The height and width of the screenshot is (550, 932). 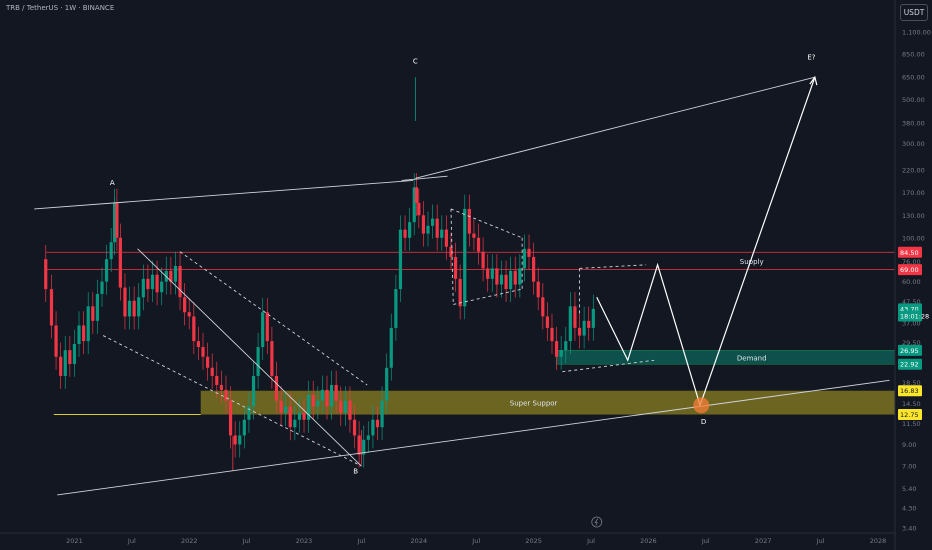 What do you see at coordinates (911, 383) in the screenshot?
I see `y-tick-label: 18.50` at bounding box center [911, 383].